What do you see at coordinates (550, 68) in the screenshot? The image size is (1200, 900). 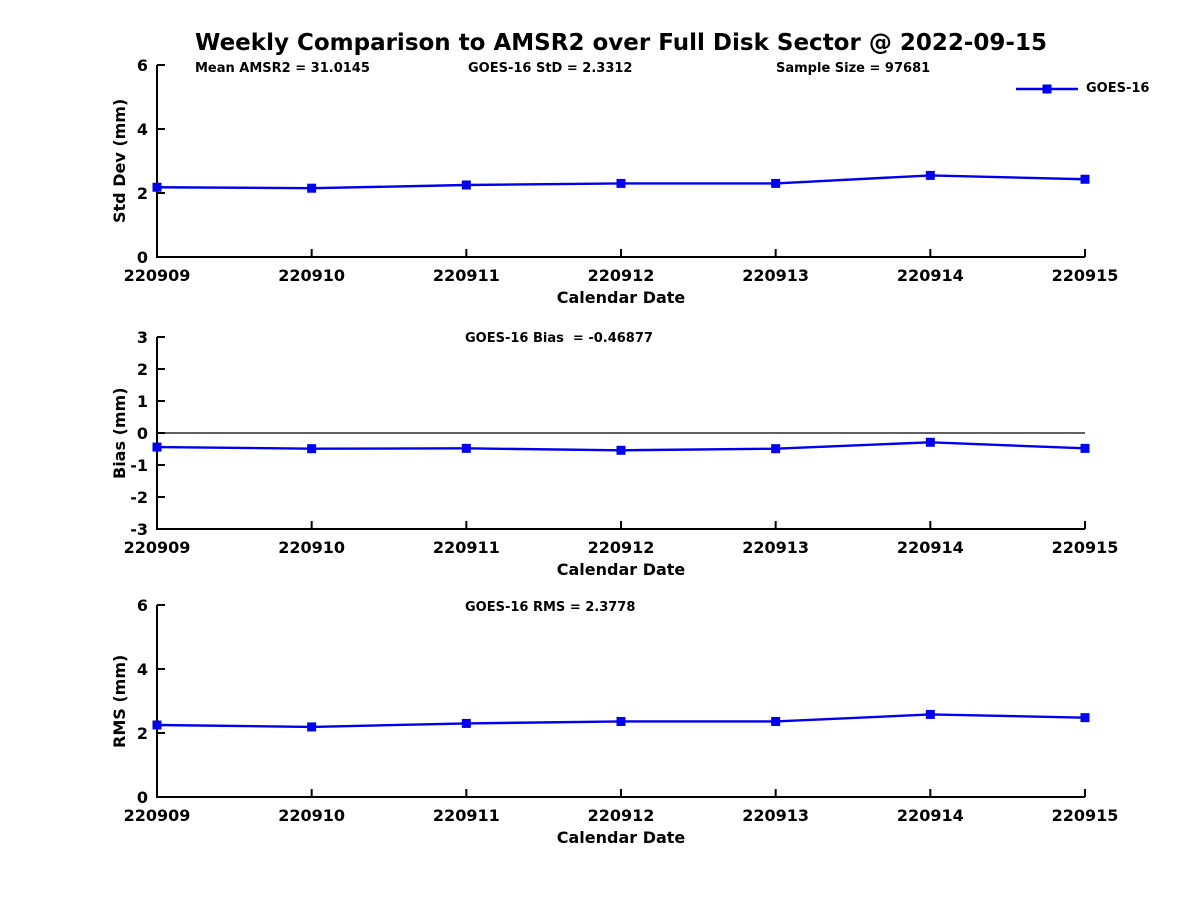 I see `annotation-goes16-std: GOES-16 StD = 2.3312` at bounding box center [550, 68].